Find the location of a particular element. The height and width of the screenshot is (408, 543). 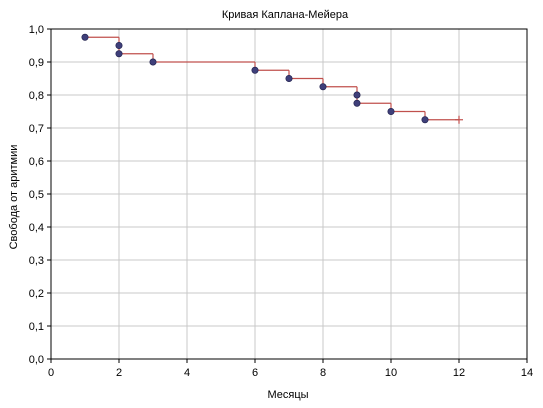

x-tick-label: 8 is located at coordinates (323, 373).